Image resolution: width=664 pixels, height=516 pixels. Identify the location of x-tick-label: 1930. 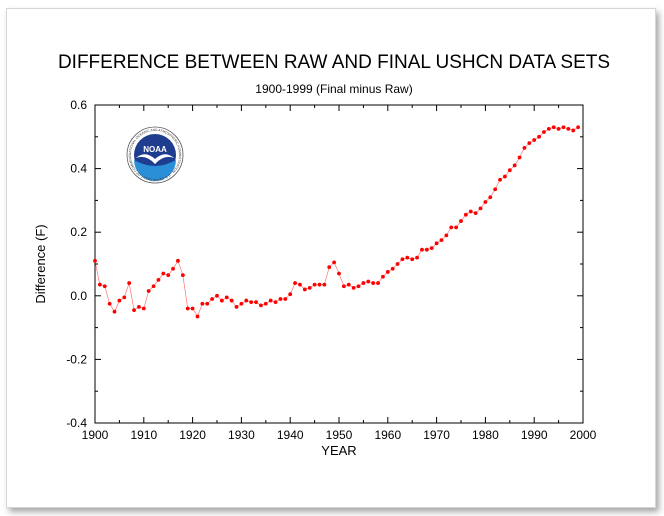
(241, 435).